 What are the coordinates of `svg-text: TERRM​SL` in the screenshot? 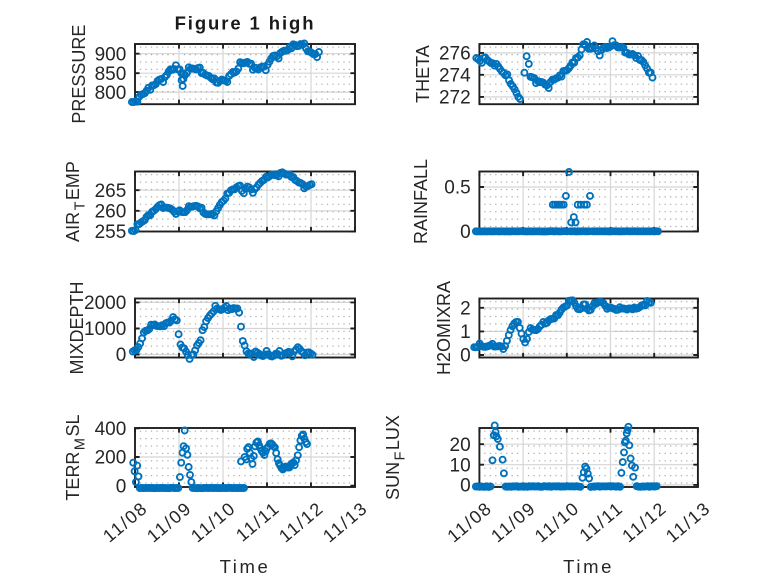 It's located at (76, 457).